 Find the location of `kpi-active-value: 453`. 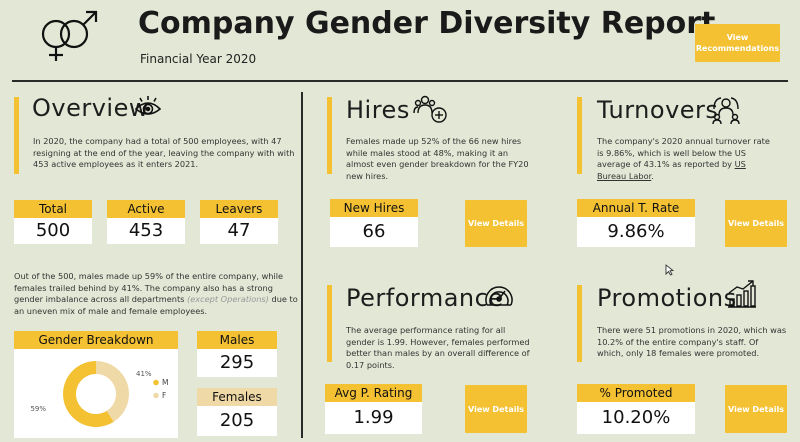

kpi-active-value: 453 is located at coordinates (146, 231).